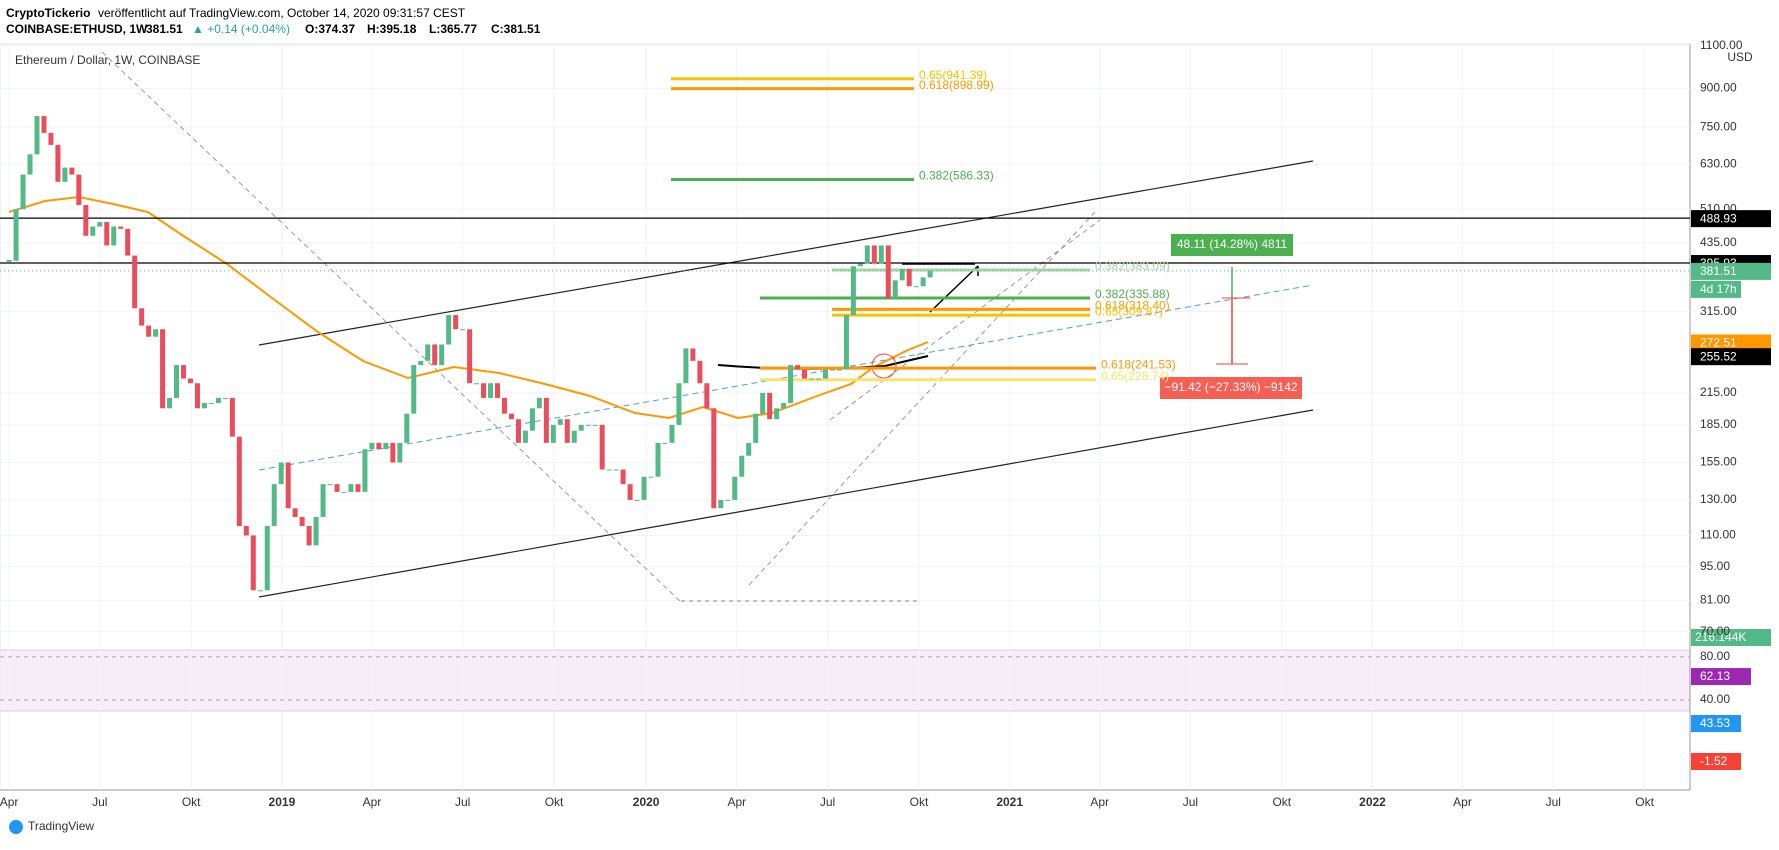  Describe the element at coordinates (1716, 723) in the screenshot. I see `macd-value-box` at that location.